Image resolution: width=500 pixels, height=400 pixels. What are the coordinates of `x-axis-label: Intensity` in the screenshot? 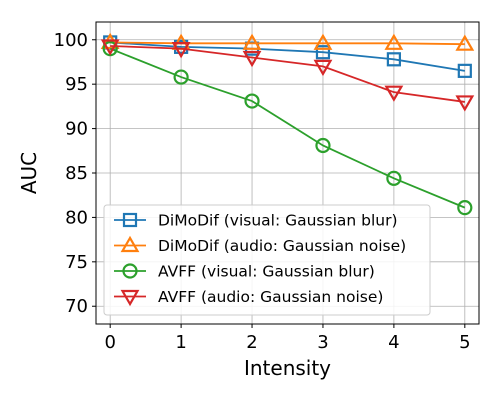 It's located at (287, 368).